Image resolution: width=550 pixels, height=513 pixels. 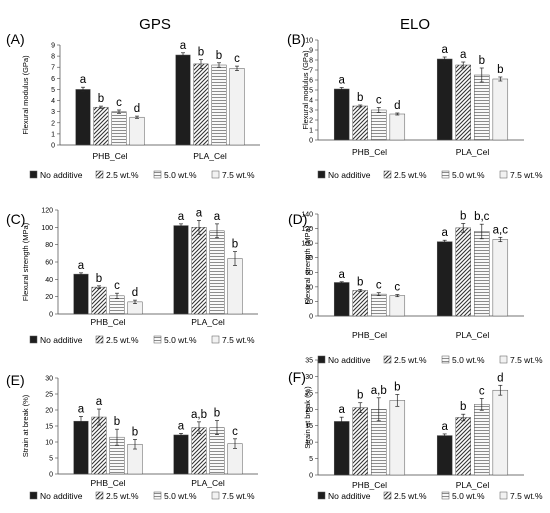 What do you see at coordinates (379, 391) in the screenshot?
I see `significance-letter: a,b` at bounding box center [379, 391].